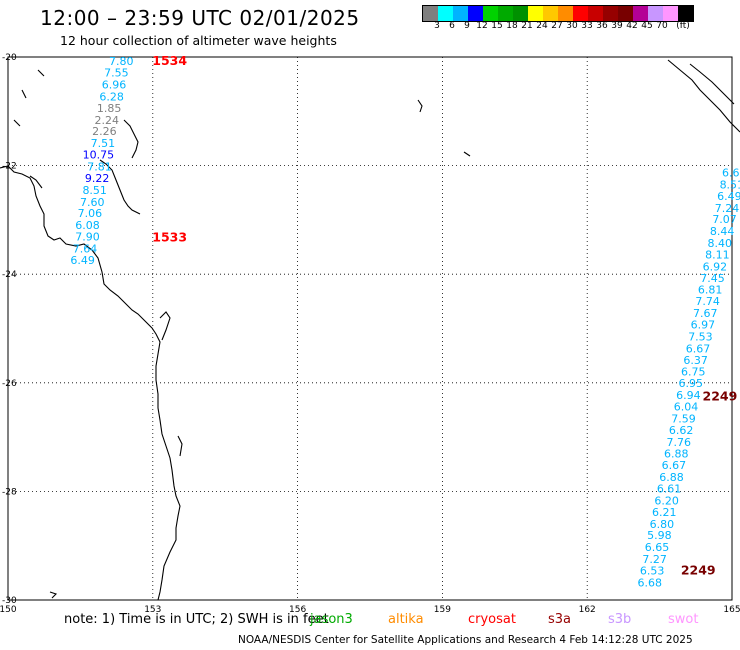  Describe the element at coordinates (662, 524) in the screenshot. I see `wave-height-value: 6.80` at that location.